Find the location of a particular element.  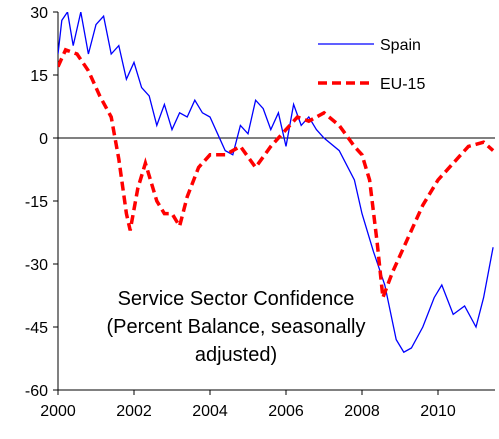

chart-title: Service Sector Confidence is located at coordinates (236, 299).